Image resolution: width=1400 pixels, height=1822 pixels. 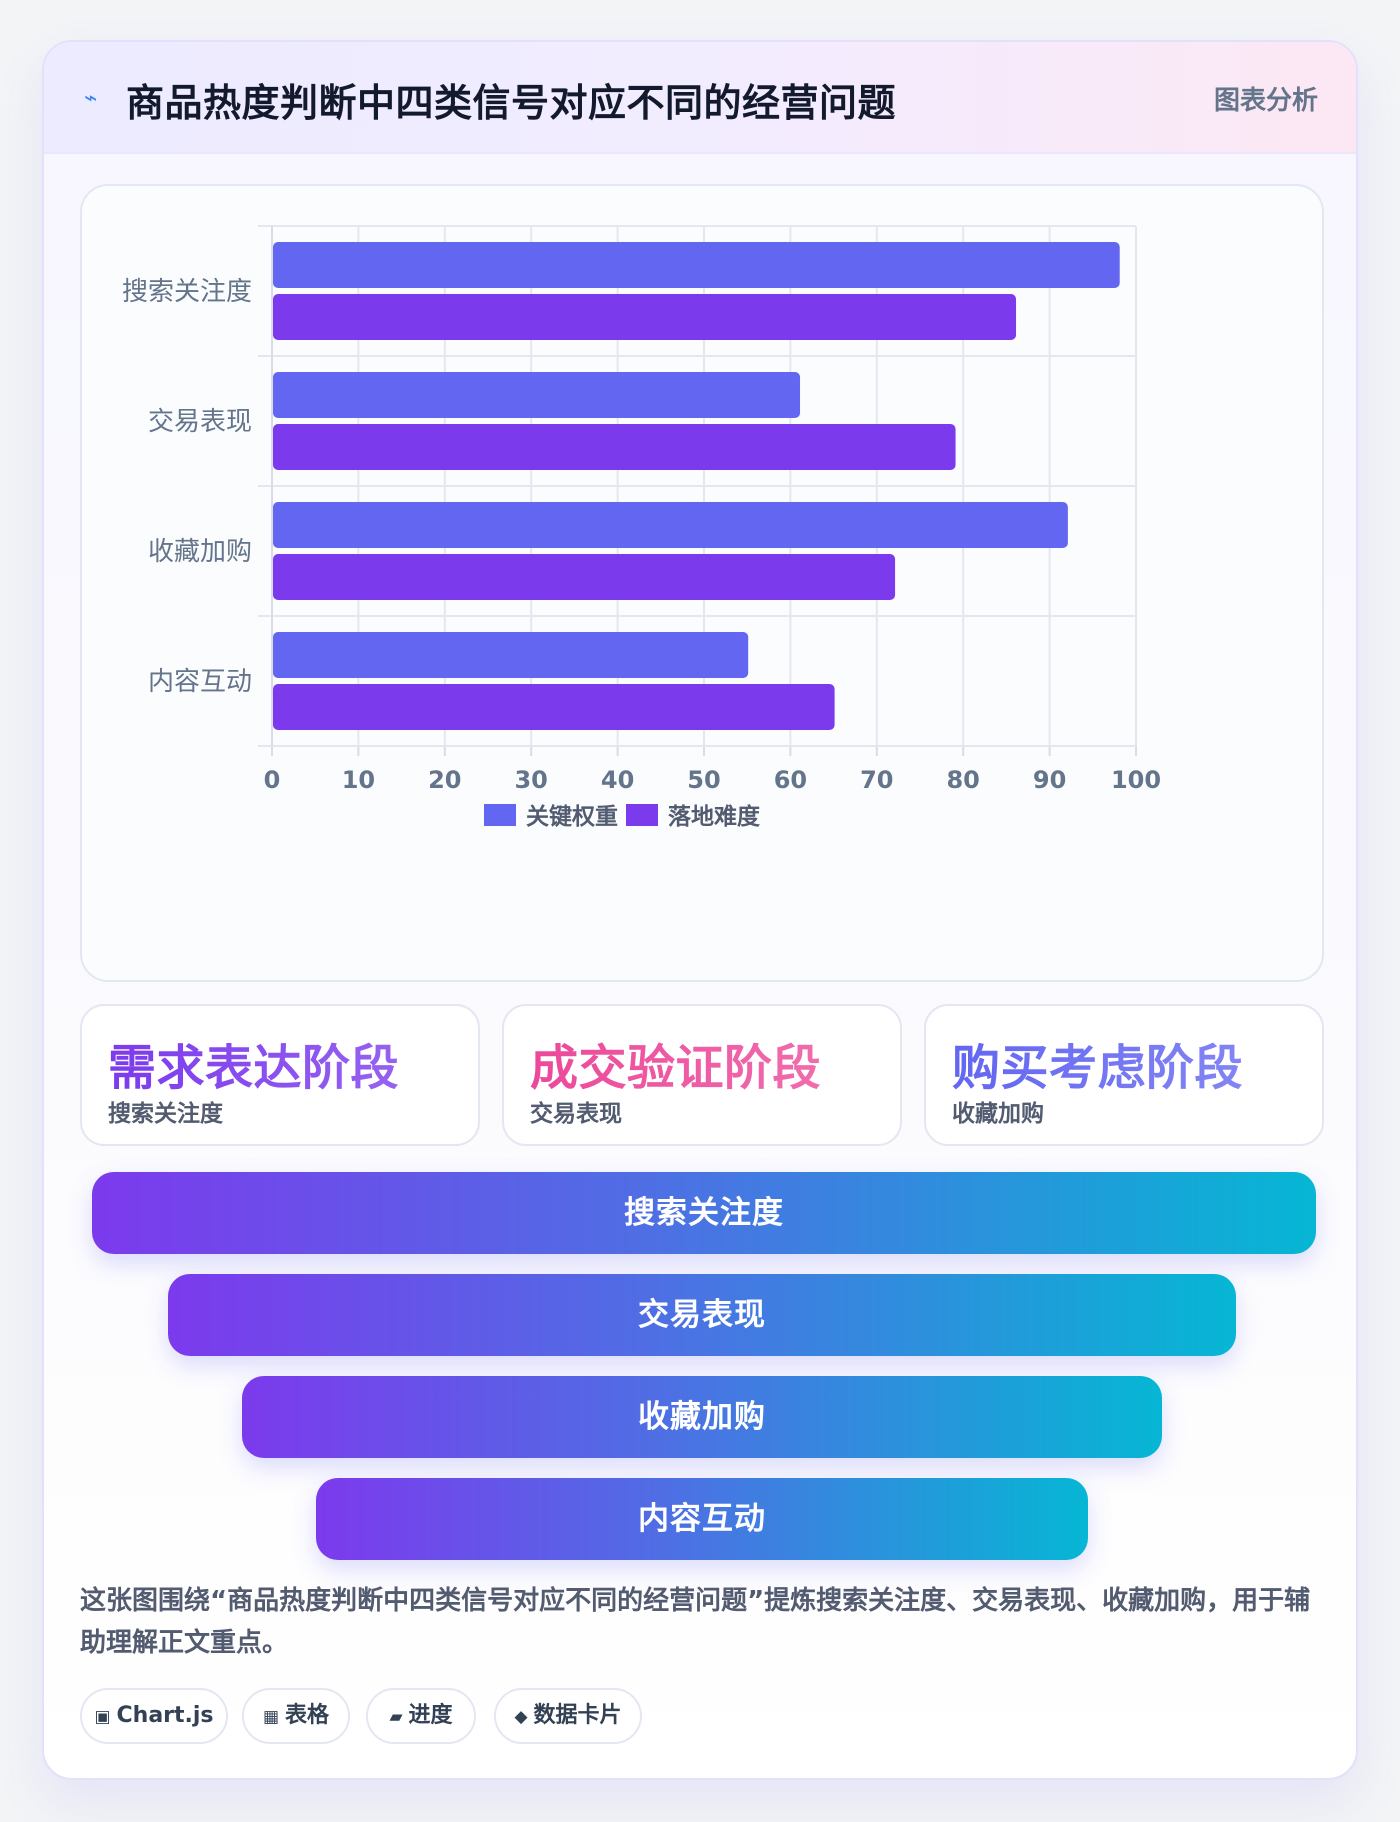 I want to click on tag-data-card: ◆ 数据卡片, so click(x=568, y=1716).